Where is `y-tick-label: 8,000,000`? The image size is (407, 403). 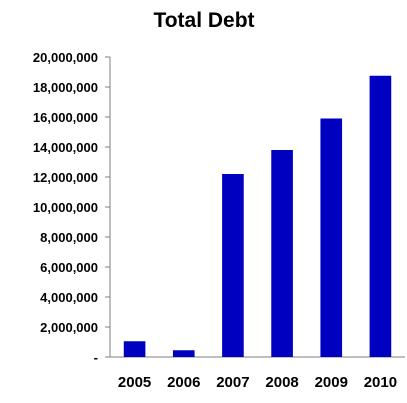 y-tick-label: 8,000,000 is located at coordinates (69, 237).